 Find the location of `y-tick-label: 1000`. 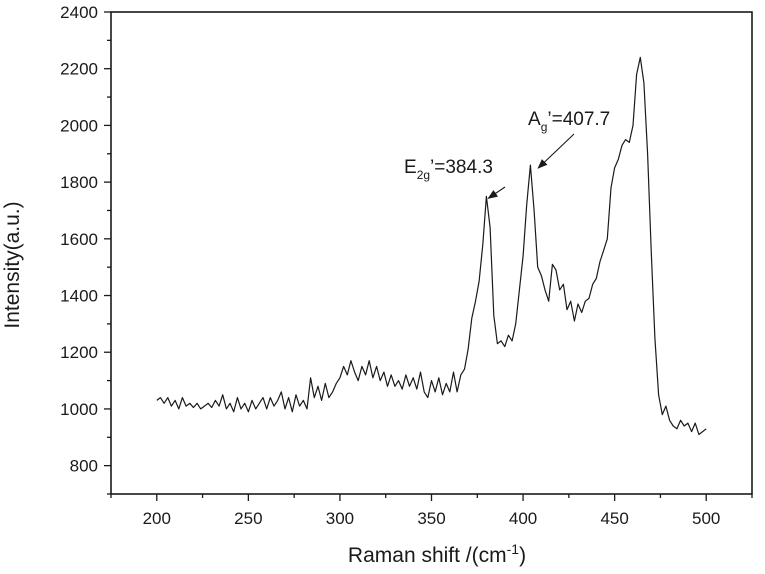

y-tick-label: 1000 is located at coordinates (79, 409).